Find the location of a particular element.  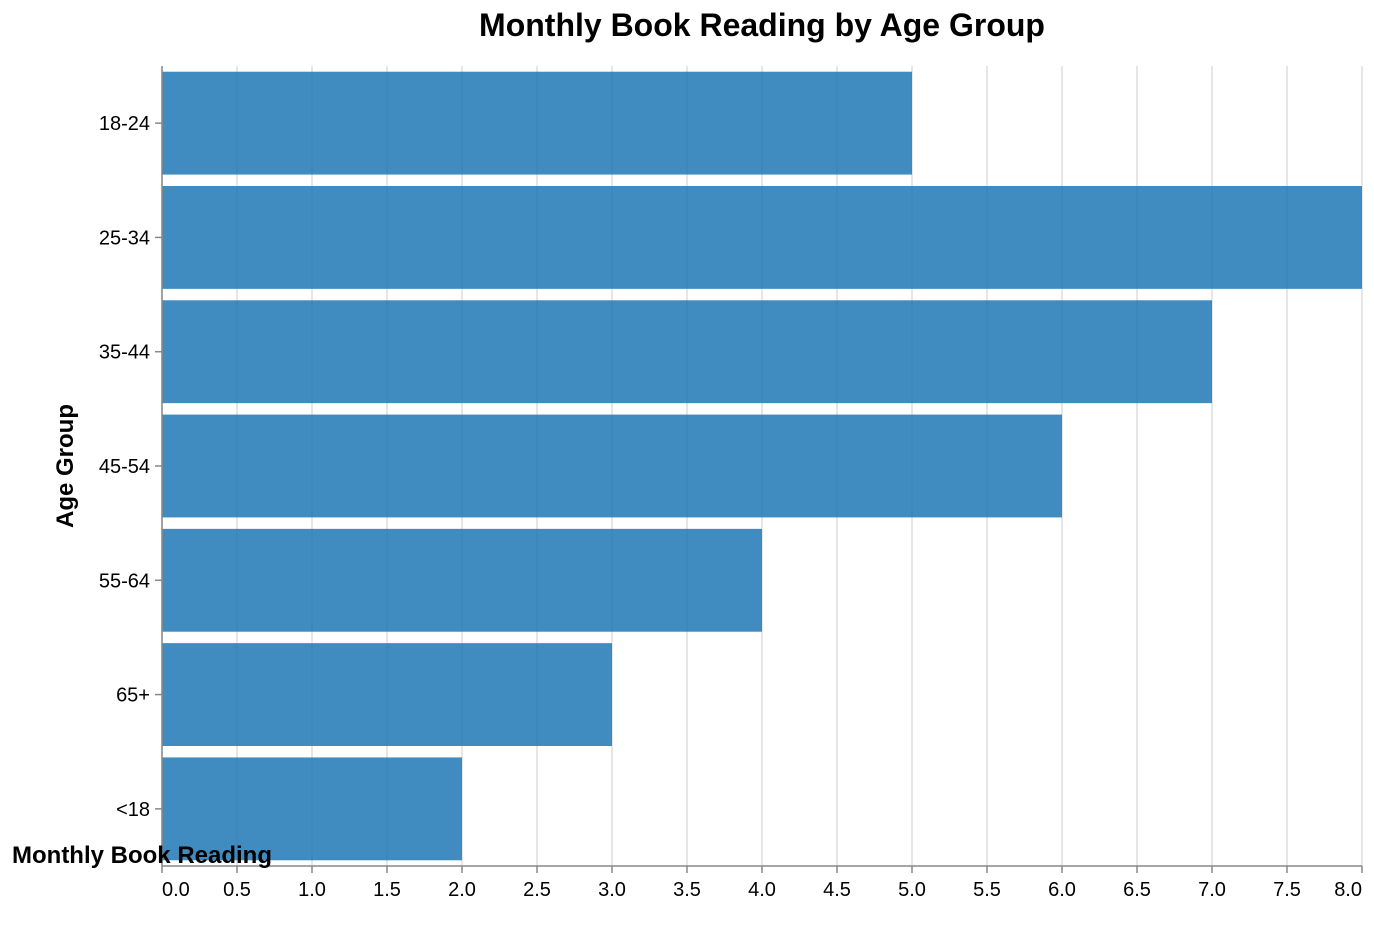

y-tick-label: 18-24 is located at coordinates (124, 124).